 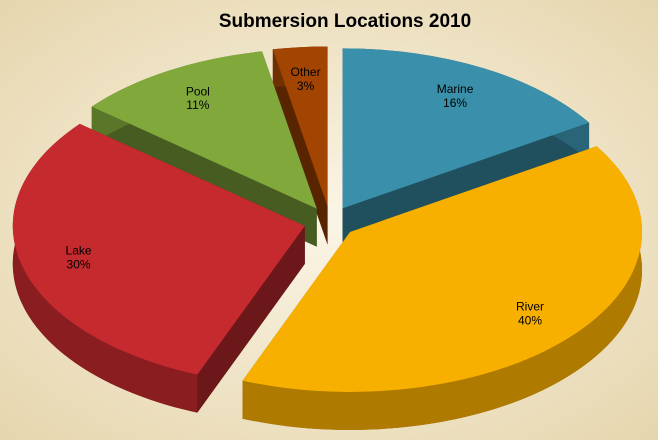 I want to click on category-label: Lake, so click(x=79, y=251).